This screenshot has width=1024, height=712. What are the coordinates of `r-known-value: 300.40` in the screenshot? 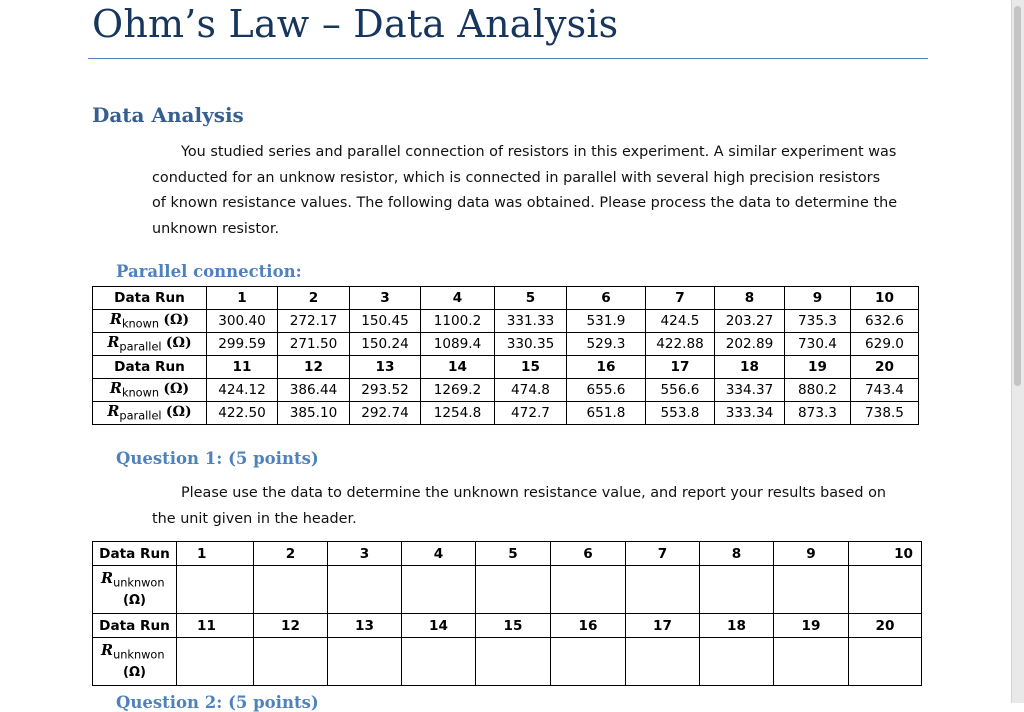 It's located at (242, 321).